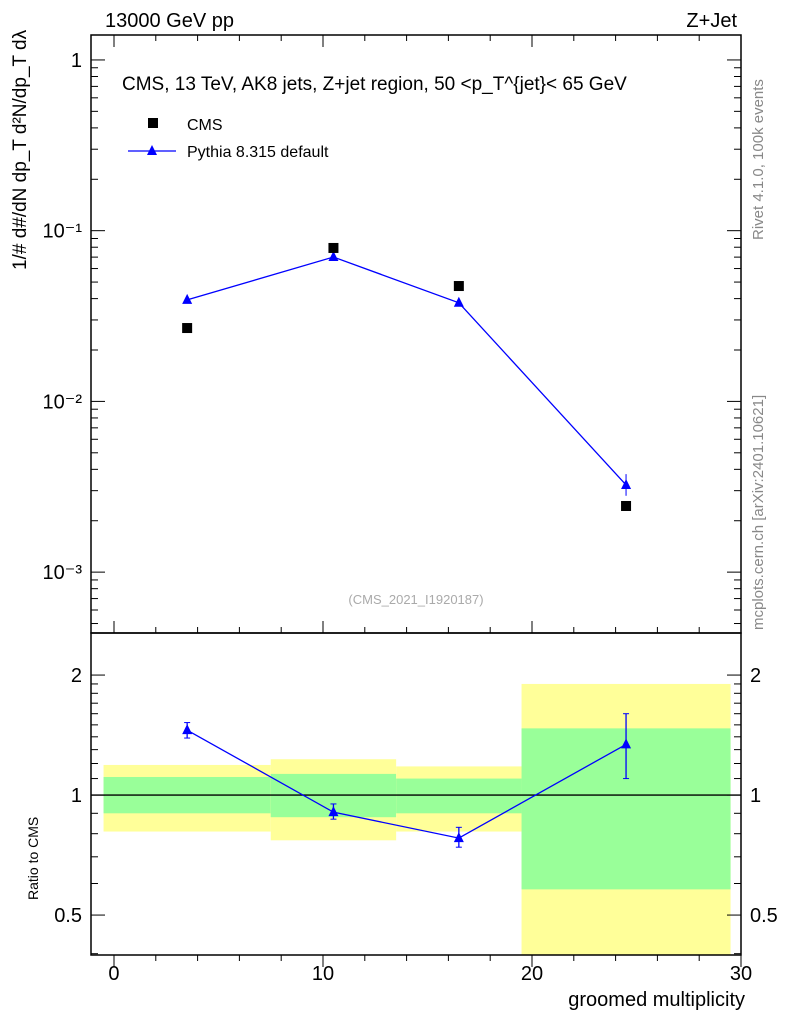 This screenshot has width=786, height=1024. I want to click on y-tick-label: 1, so click(76, 61).